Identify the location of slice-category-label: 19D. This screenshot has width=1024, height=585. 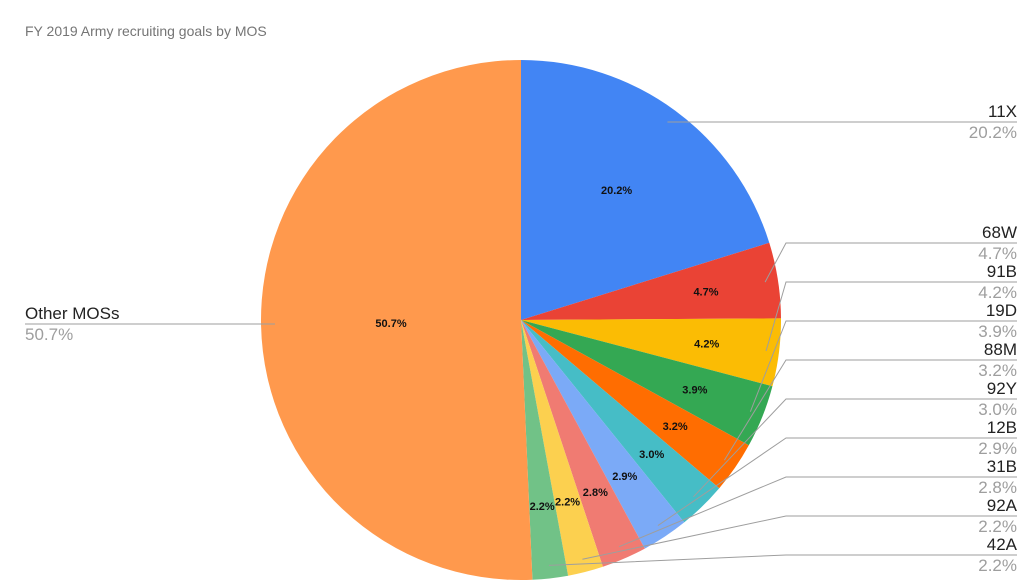
(1001, 310).